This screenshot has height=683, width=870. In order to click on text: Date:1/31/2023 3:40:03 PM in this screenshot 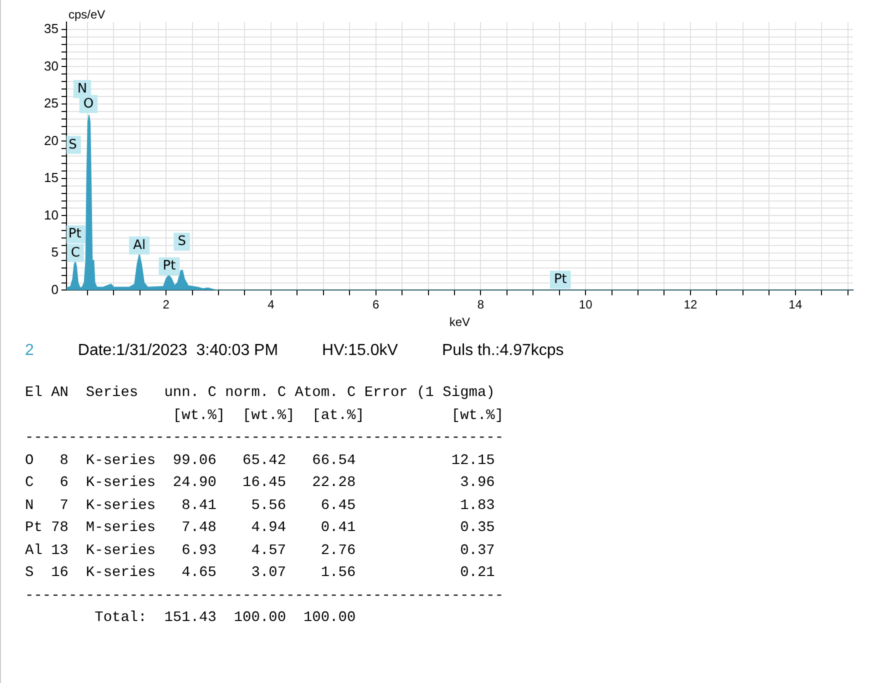, I will do `click(178, 350)`.